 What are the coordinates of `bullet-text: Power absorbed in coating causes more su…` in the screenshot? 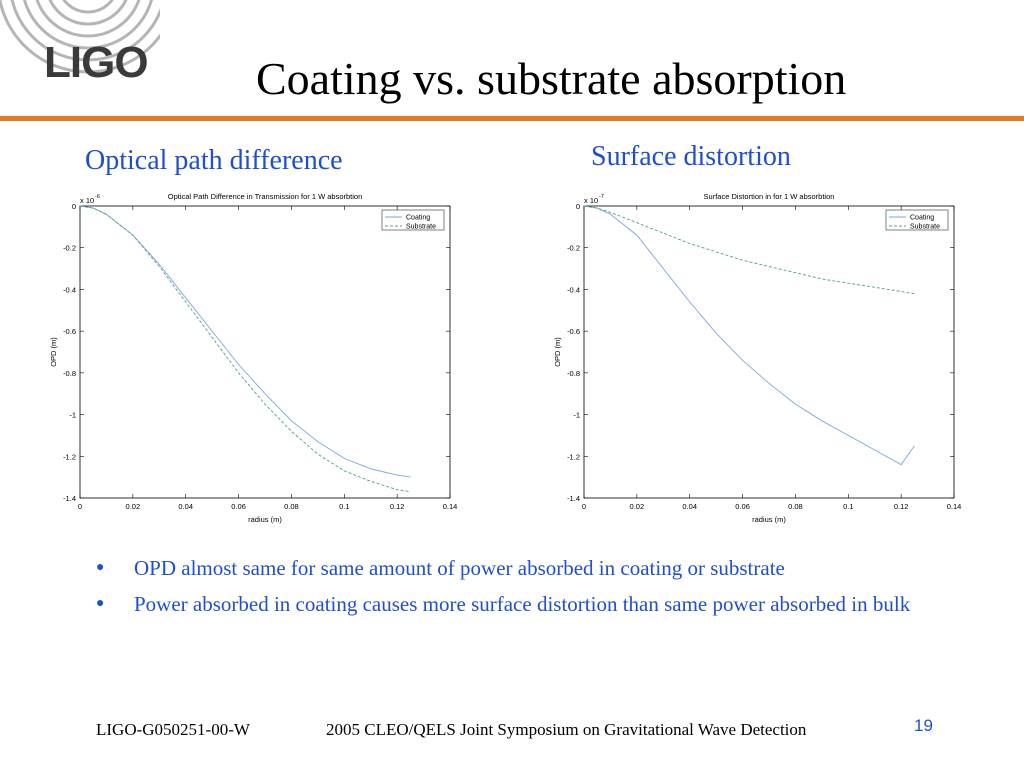 It's located at (522, 604).